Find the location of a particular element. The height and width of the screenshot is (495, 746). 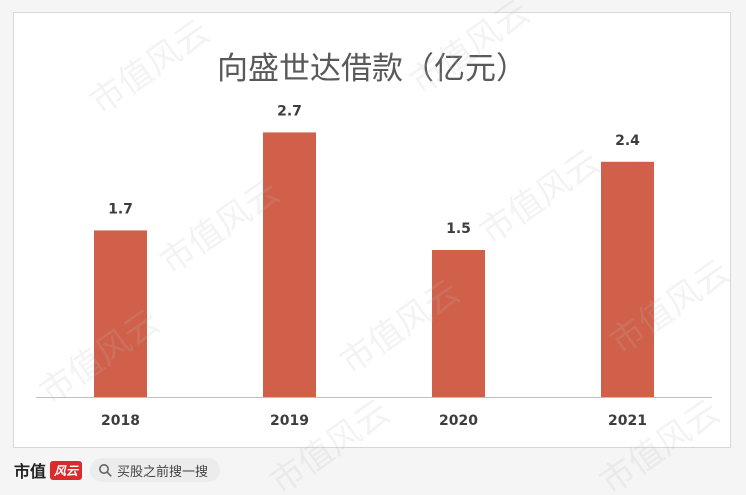

data-label-2020: 1.5 is located at coordinates (458, 229).